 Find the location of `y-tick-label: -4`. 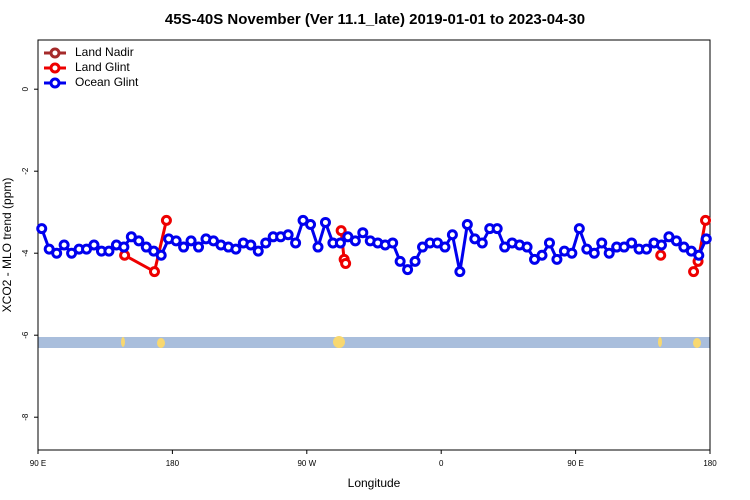

y-tick-label: -4 is located at coordinates (25, 253).